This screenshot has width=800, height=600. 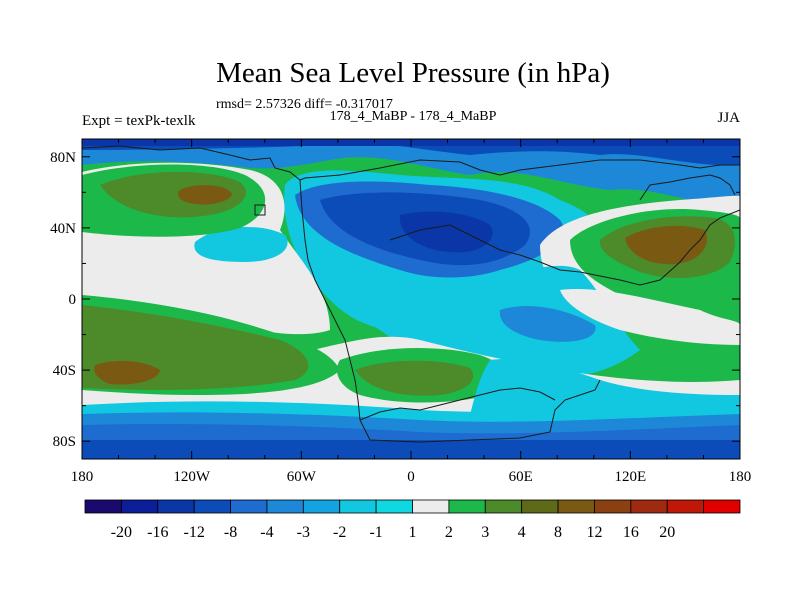 I want to click on chart-title: Mean Sea Level Pressure (in hPa), so click(x=413, y=73).